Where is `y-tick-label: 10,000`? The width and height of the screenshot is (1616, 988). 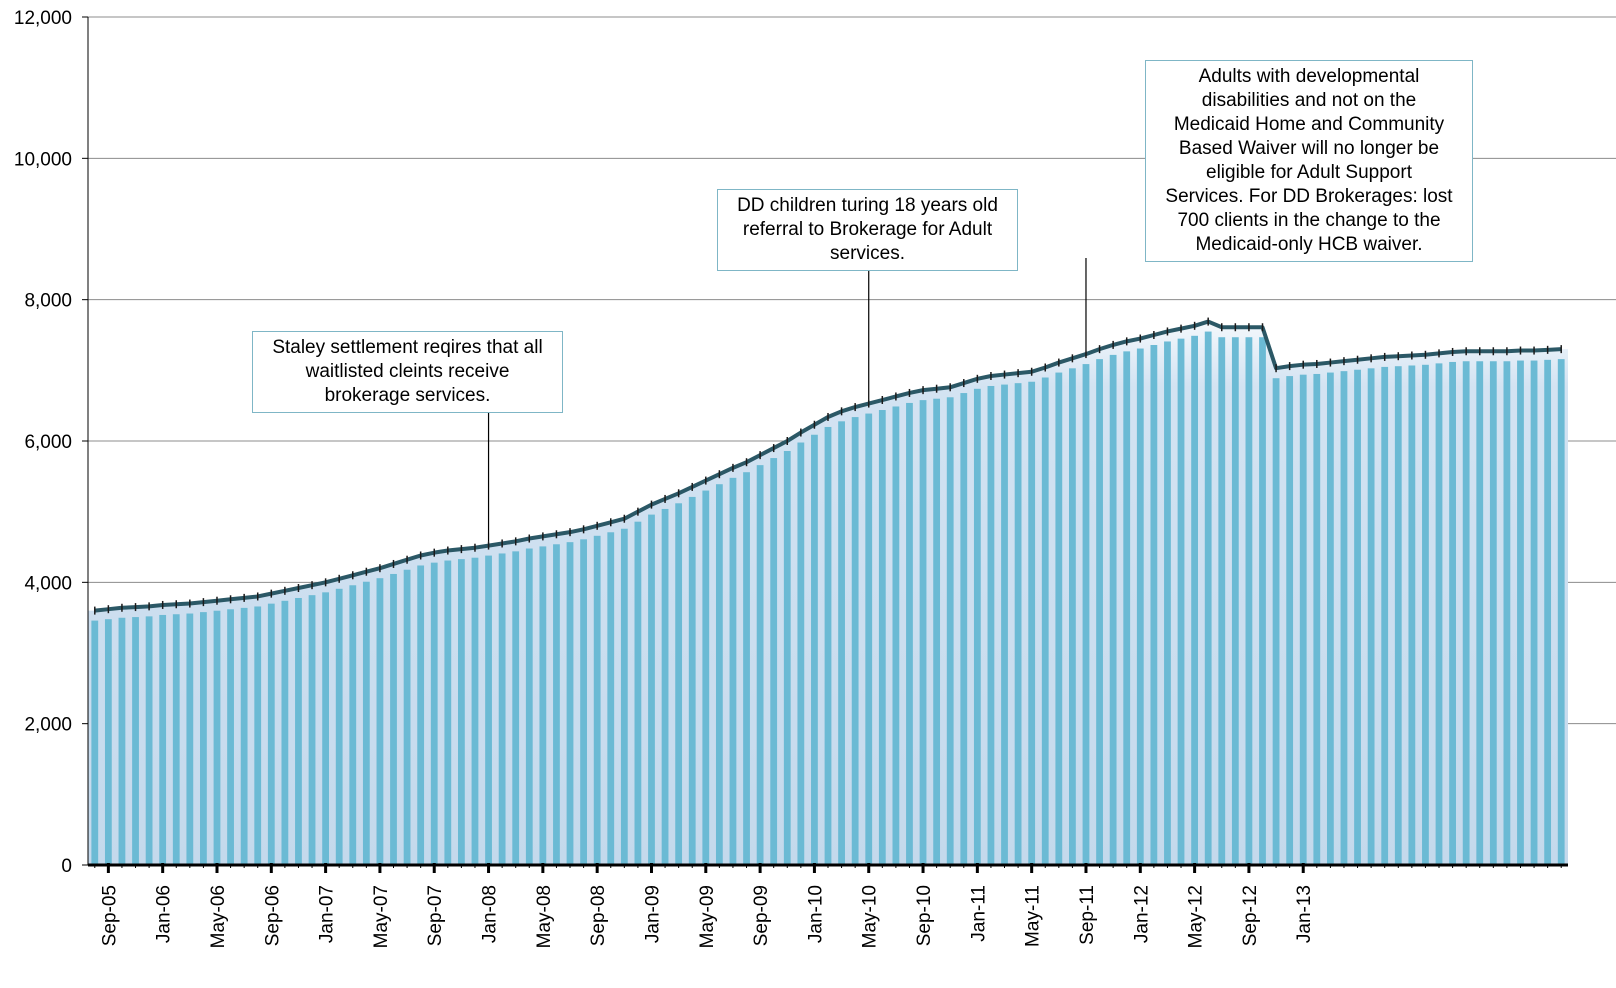 y-tick-label: 10,000 is located at coordinates (43, 159).